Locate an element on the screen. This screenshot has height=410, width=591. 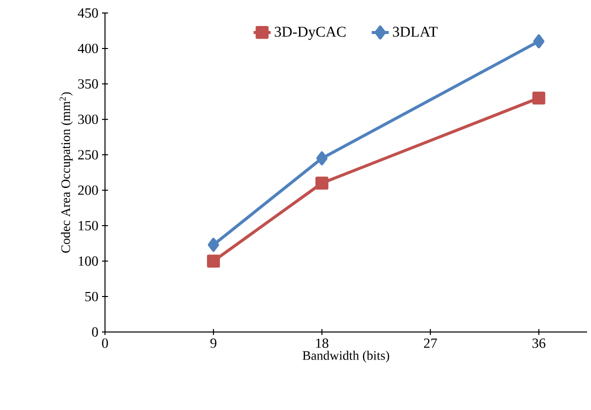
y-tick-label: 400 is located at coordinates (88, 49).